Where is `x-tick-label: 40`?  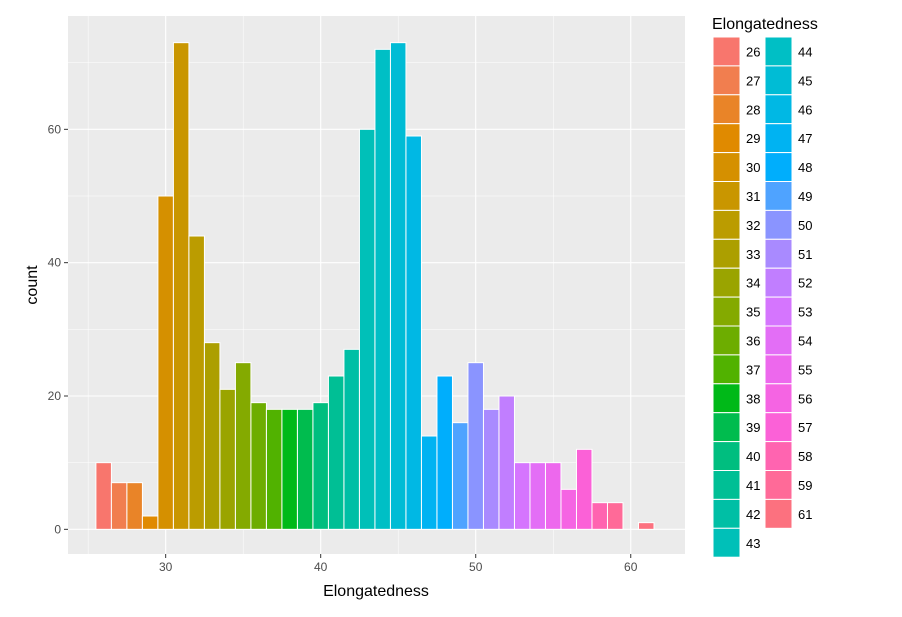 x-tick-label: 40 is located at coordinates (321, 567).